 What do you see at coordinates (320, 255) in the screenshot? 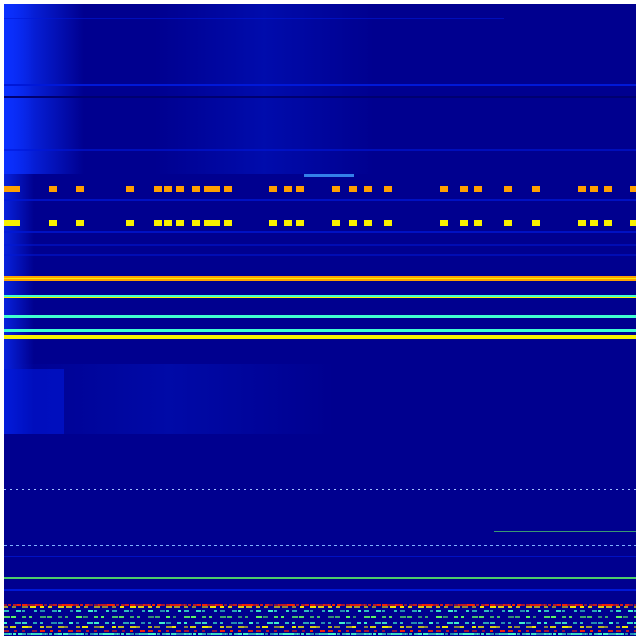
I see `horizontal-band` at bounding box center [320, 255].